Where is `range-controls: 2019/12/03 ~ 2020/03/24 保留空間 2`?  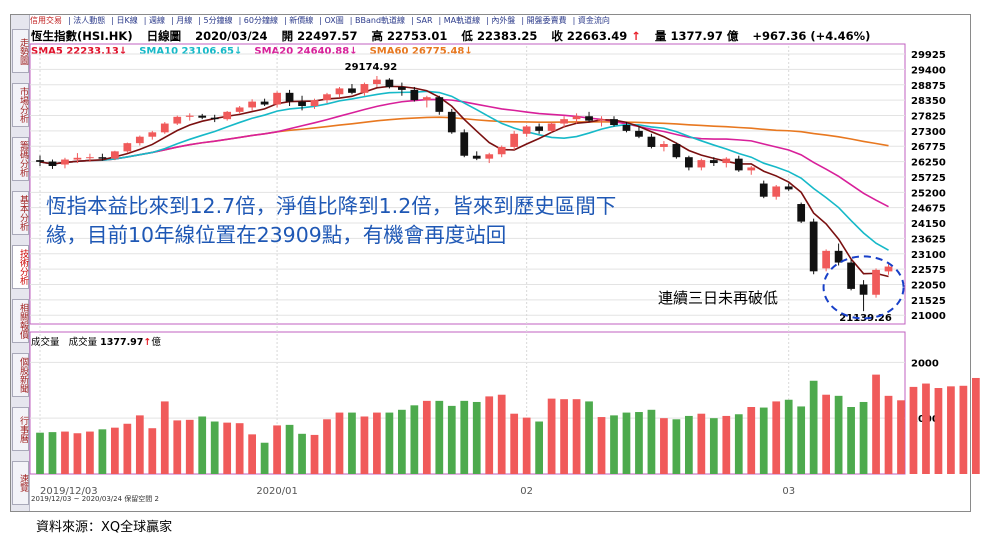
range-controls: 2019/12/03 ~ 2020/03/24 保留空間 2 is located at coordinates (95, 499).